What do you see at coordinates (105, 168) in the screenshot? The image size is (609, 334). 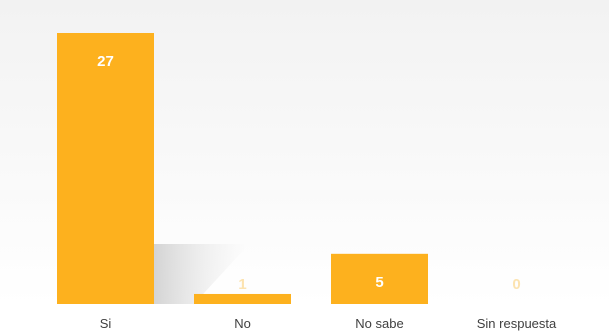 I see `bar-si` at bounding box center [105, 168].